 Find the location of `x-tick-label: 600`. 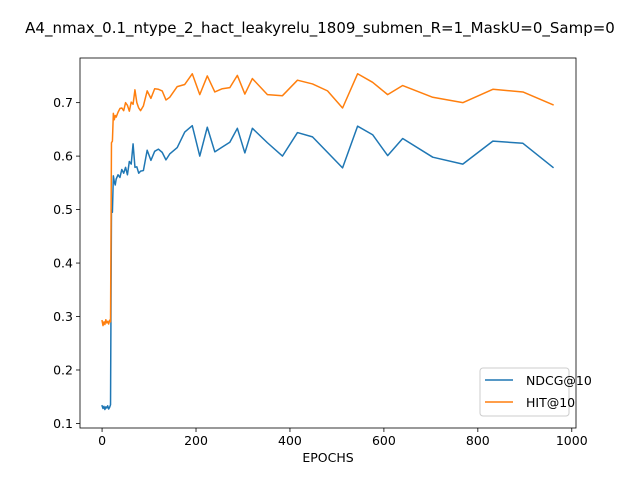

x-tick-label: 600 is located at coordinates (384, 440).